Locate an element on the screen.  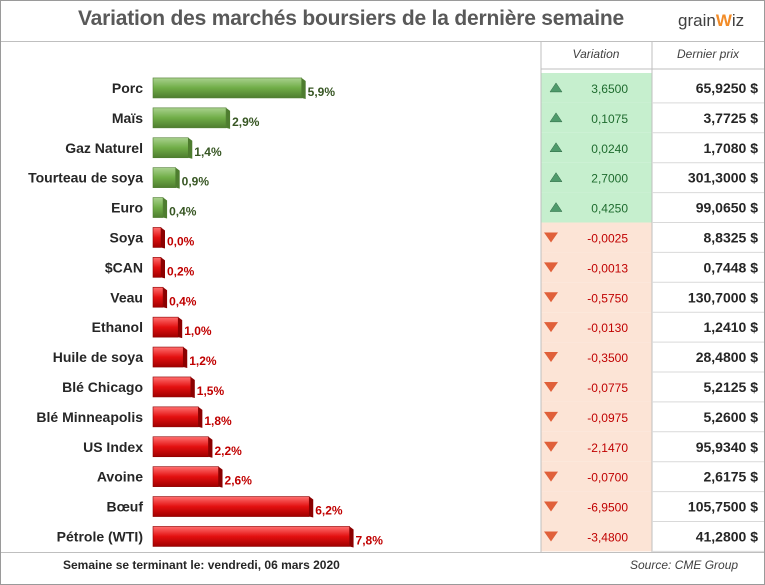
bar-value-label: 1,0% is located at coordinates (198, 331).